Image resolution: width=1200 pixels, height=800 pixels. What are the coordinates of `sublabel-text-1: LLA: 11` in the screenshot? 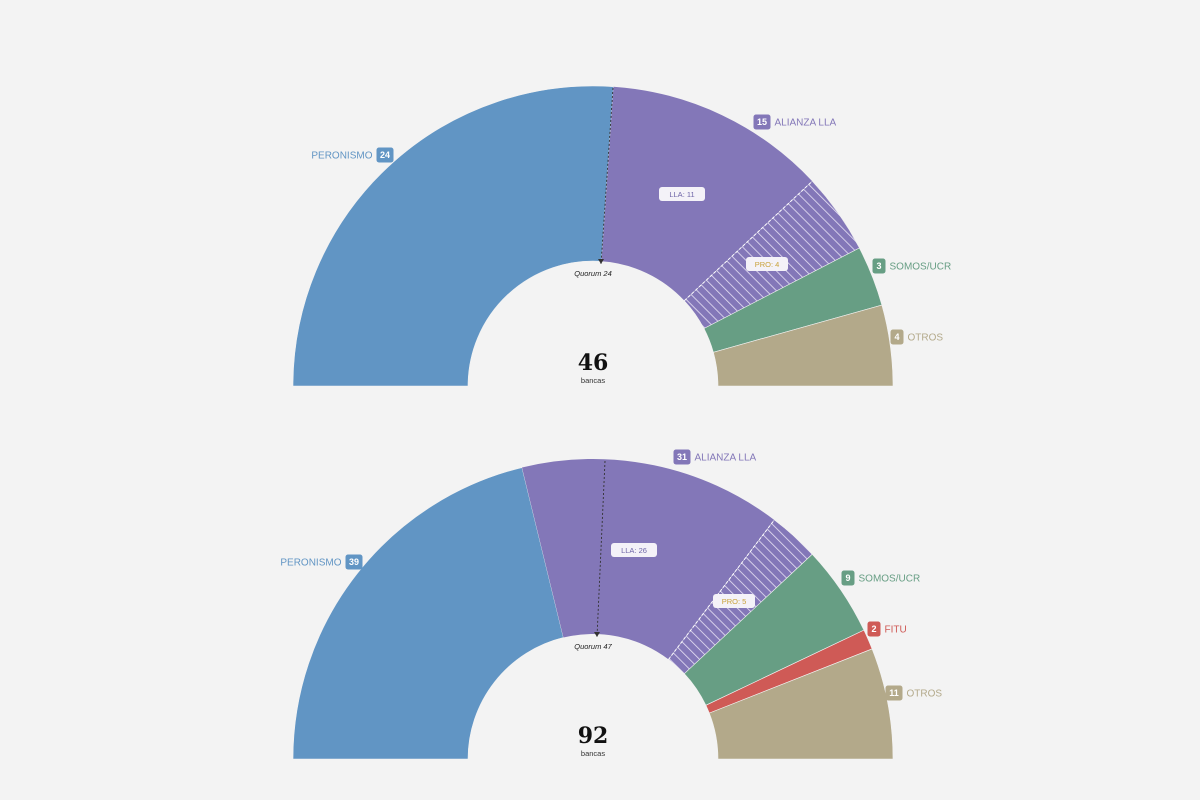 It's located at (681, 194).